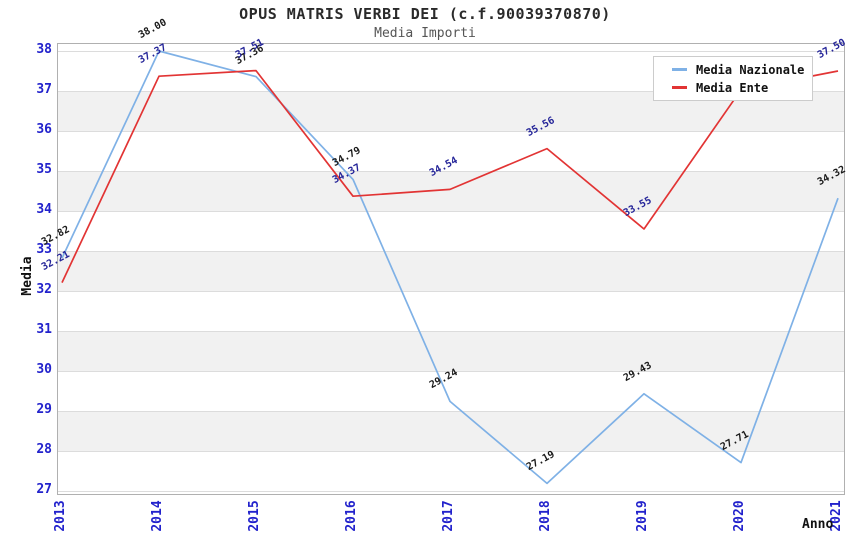 Image resolution: width=850 pixels, height=550 pixels. Describe the element at coordinates (44, 49) in the screenshot. I see `y-tick-label: 38` at that location.